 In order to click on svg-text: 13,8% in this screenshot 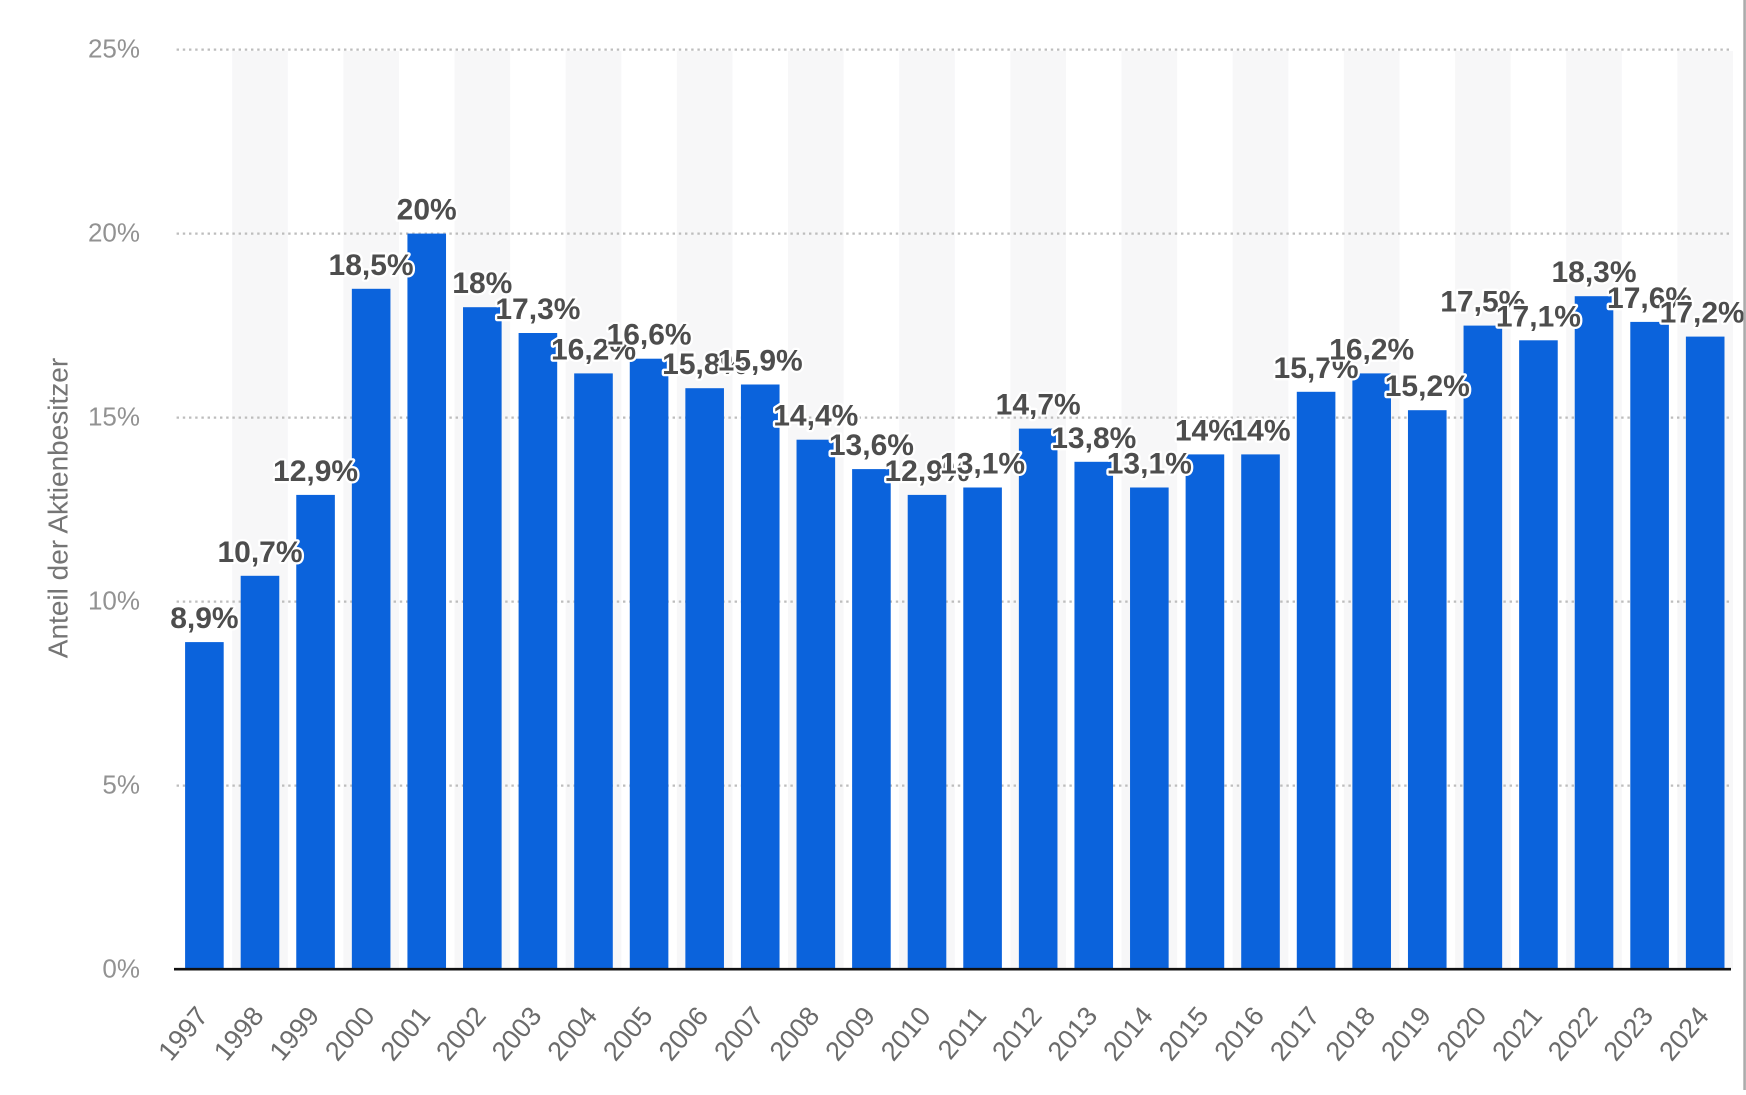, I will do `click(1093, 438)`.